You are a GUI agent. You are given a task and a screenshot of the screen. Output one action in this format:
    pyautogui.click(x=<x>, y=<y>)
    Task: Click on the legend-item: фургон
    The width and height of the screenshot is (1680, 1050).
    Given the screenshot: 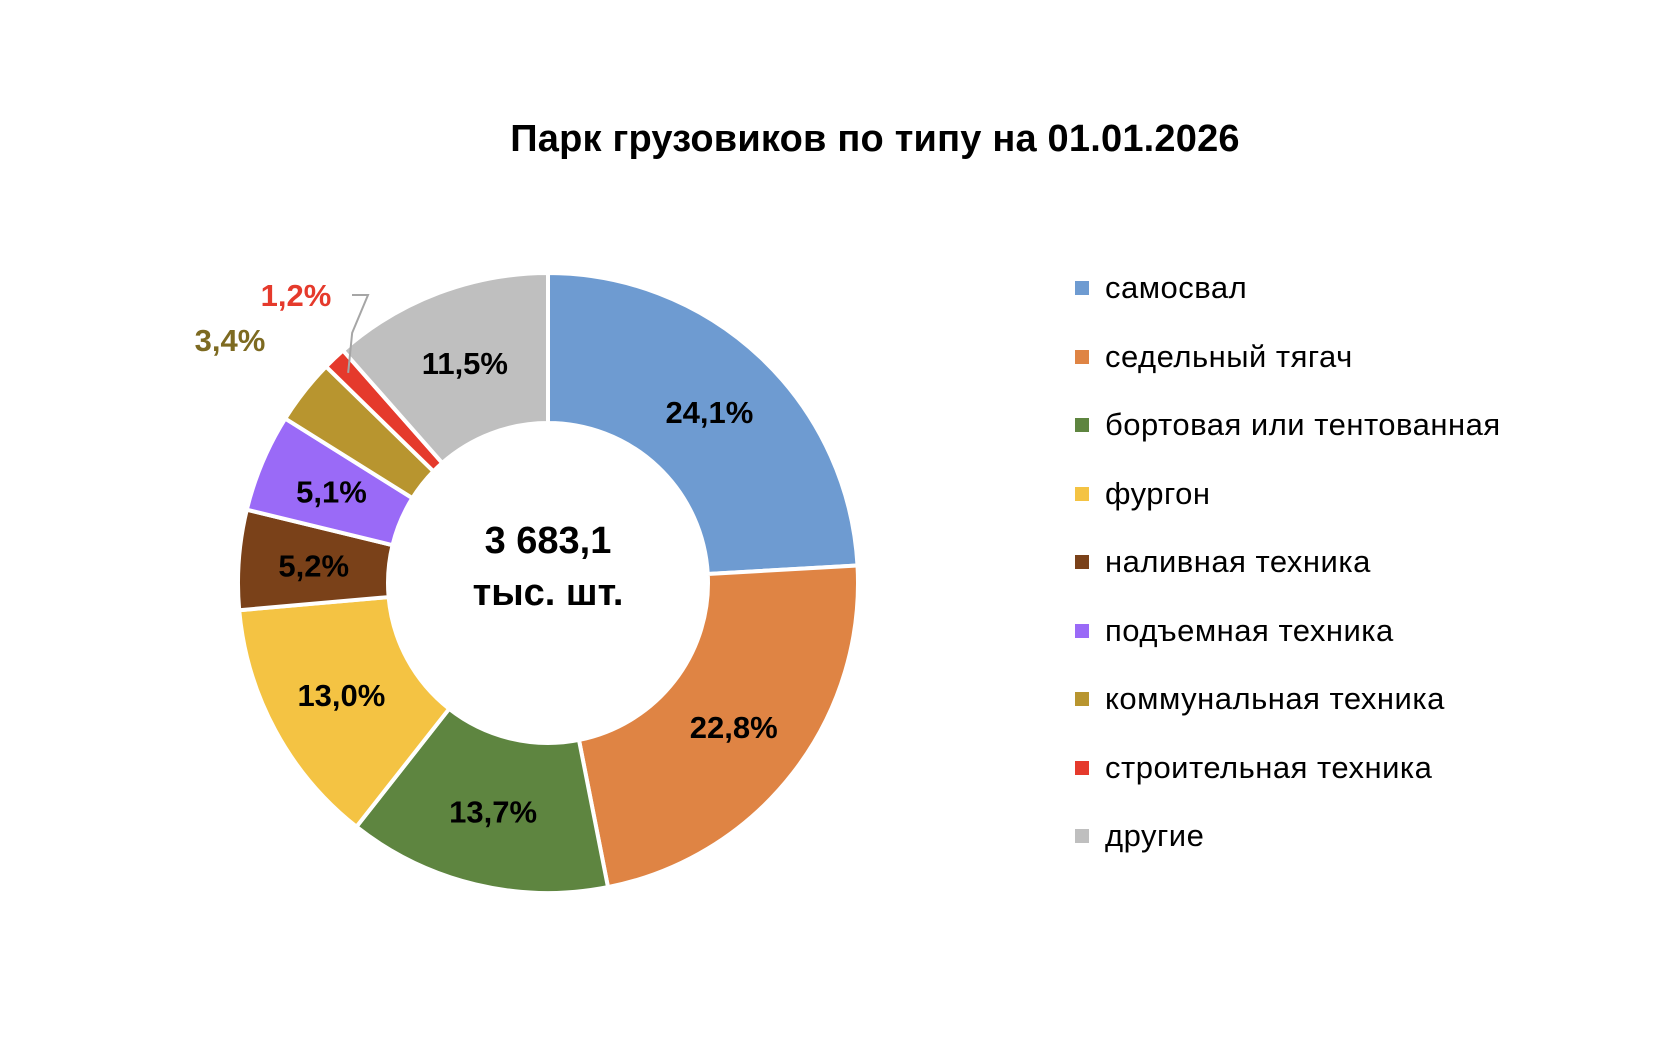 What is the action you would take?
    pyautogui.click(x=1143, y=494)
    